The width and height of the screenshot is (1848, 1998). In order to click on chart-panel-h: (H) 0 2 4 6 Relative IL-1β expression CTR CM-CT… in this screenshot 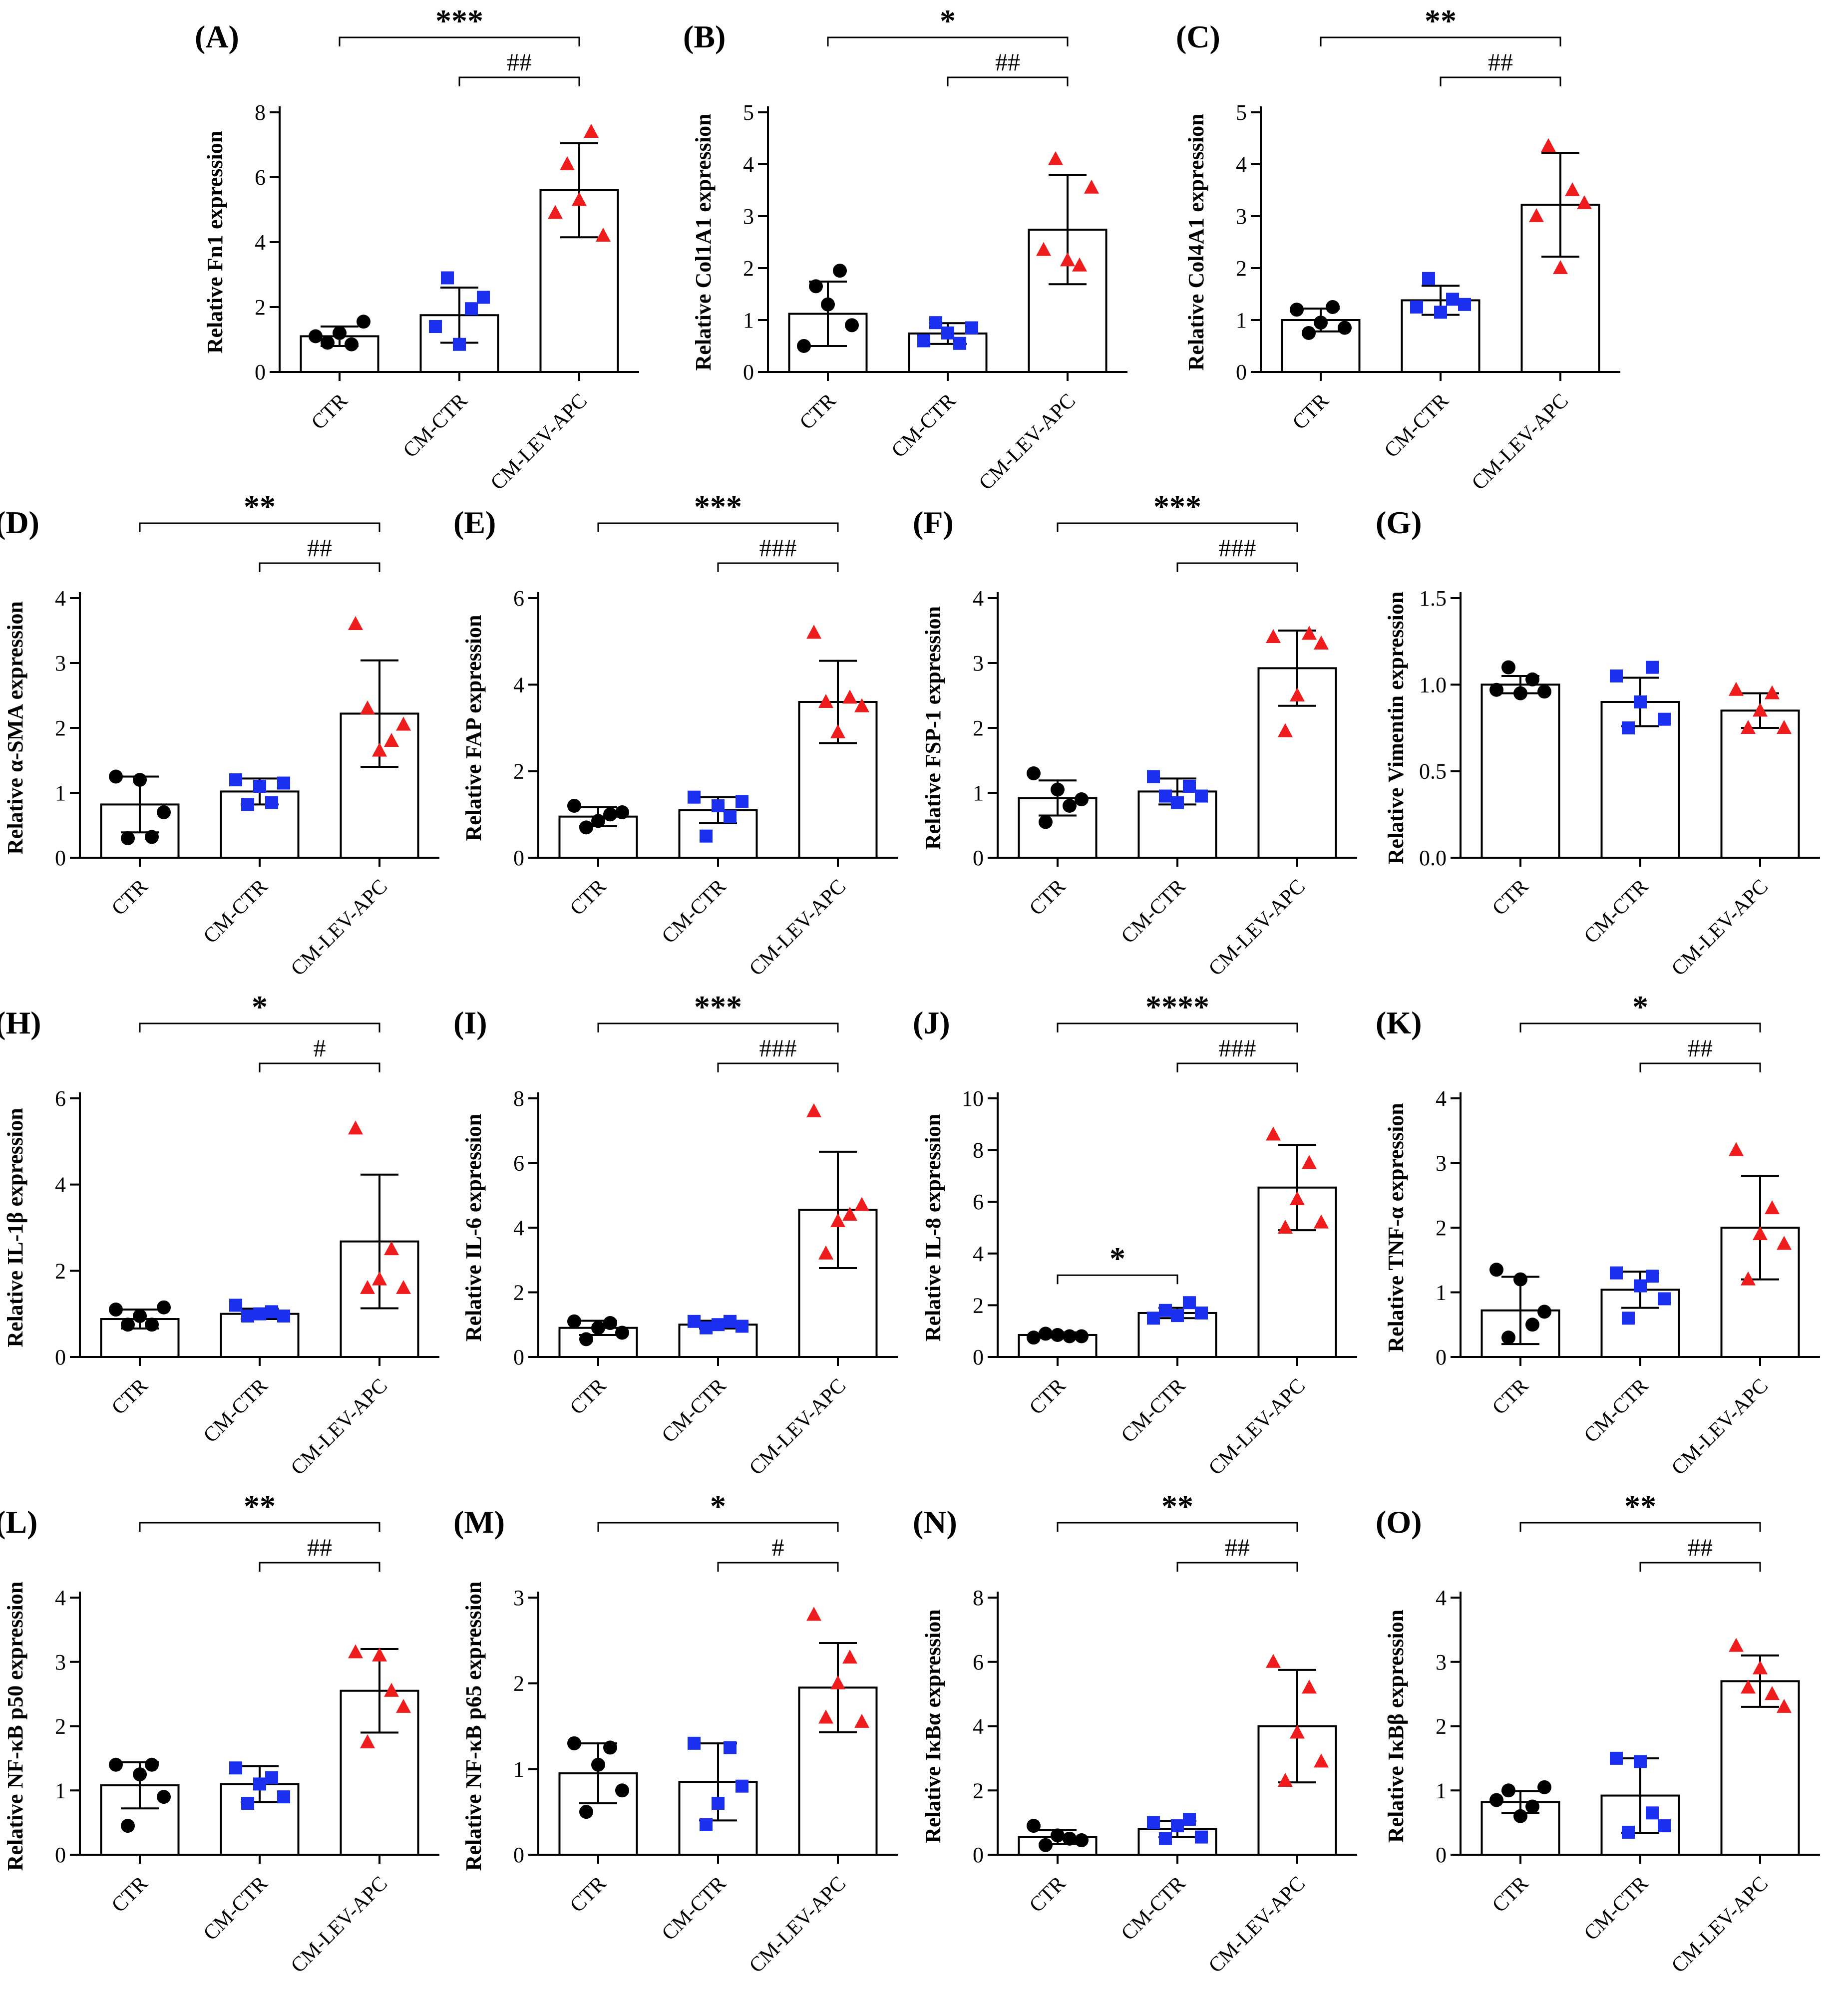, I will do `click(219, 1234)`.